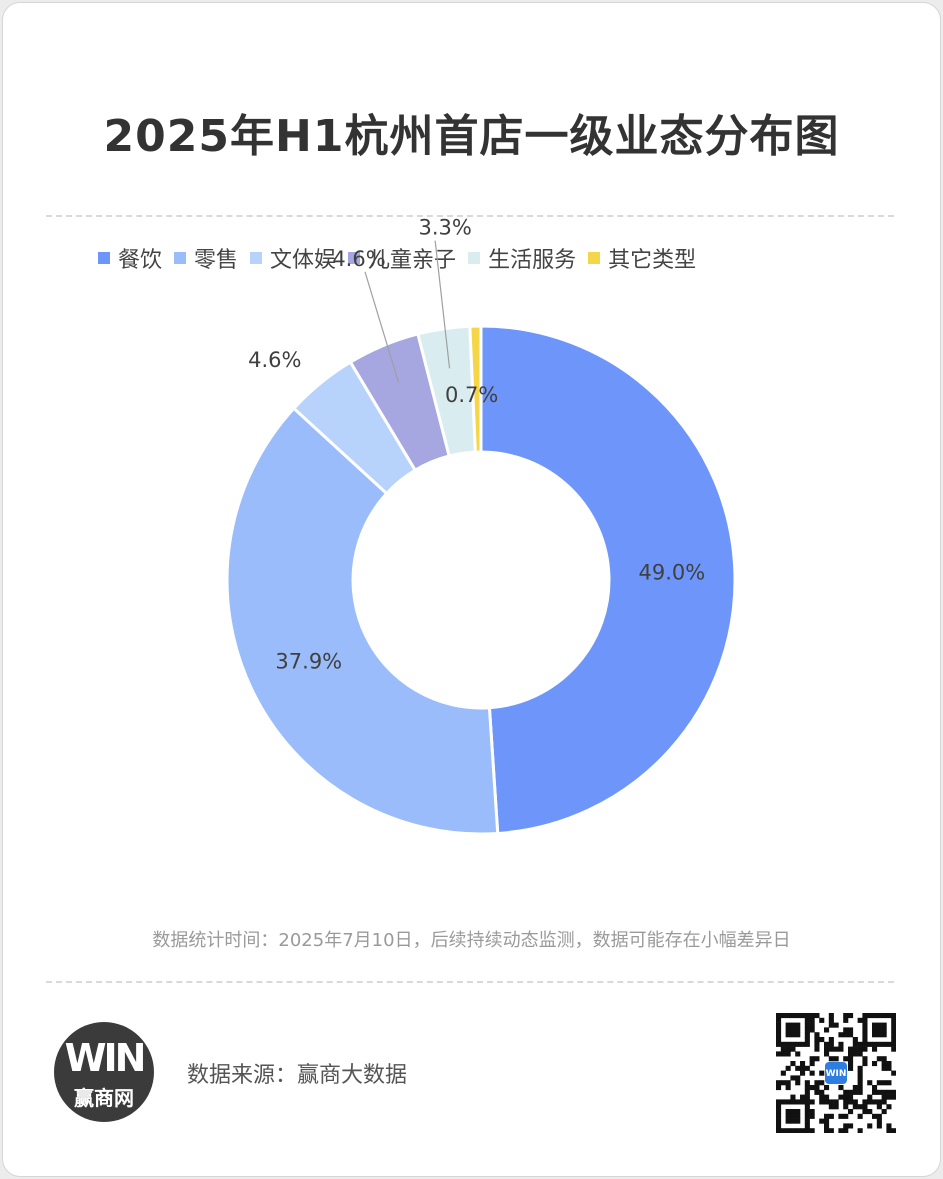 Image resolution: width=943 pixels, height=1179 pixels. I want to click on legend-item-kids: 儿童亲子, so click(402, 258).